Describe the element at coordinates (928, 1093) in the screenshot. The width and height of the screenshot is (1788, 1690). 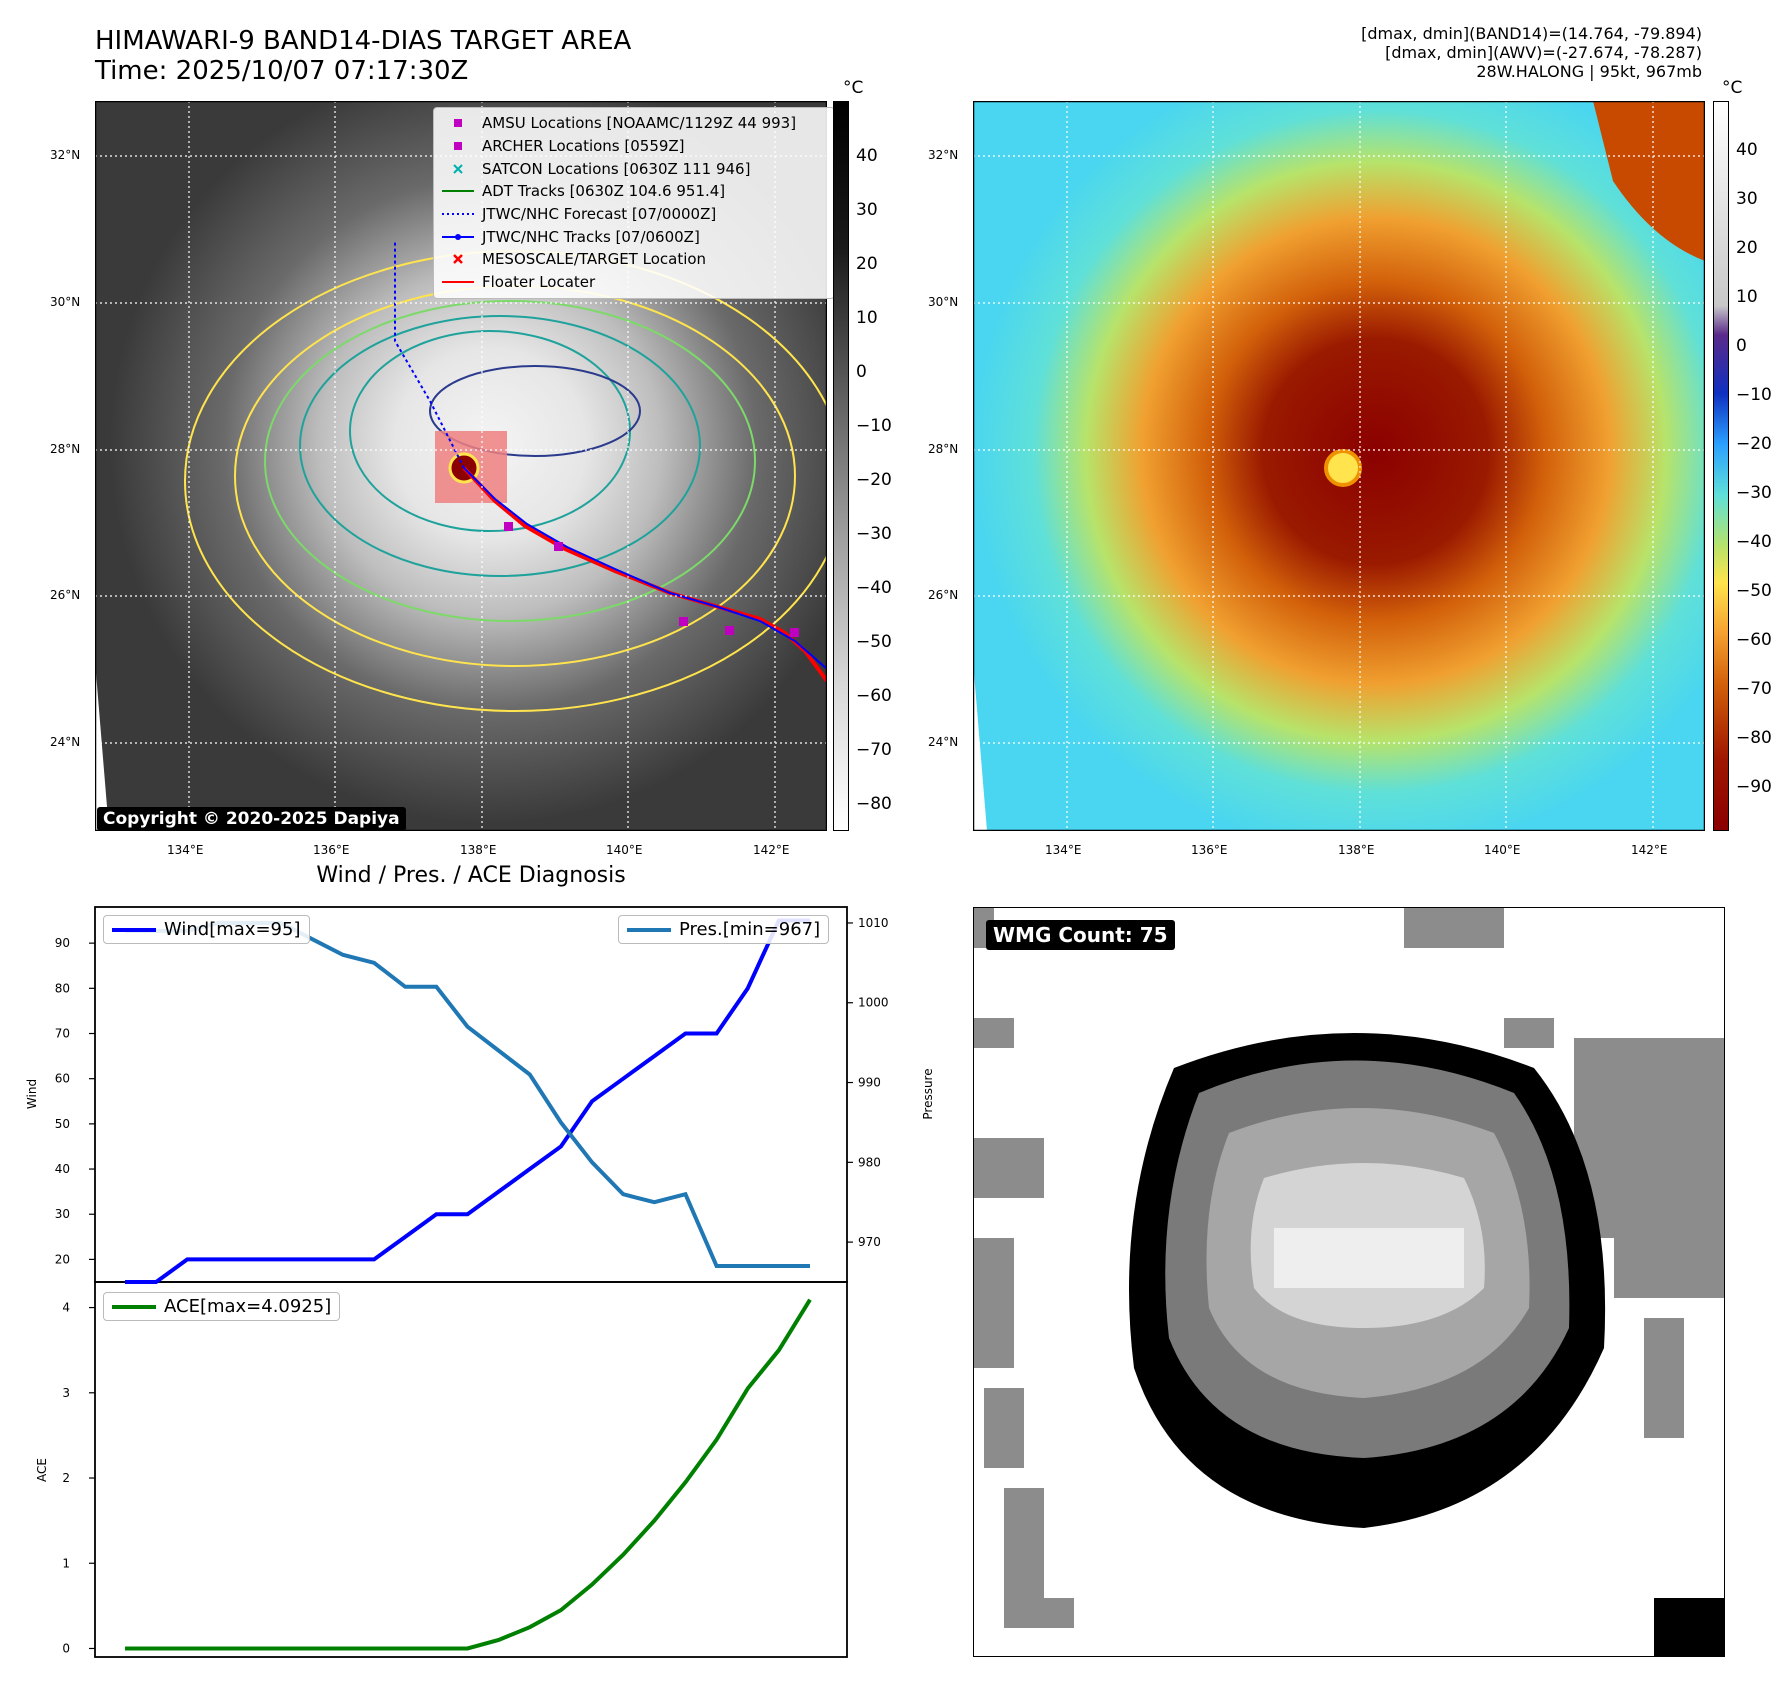
I see `pressure-axis-label: Pressure` at that location.